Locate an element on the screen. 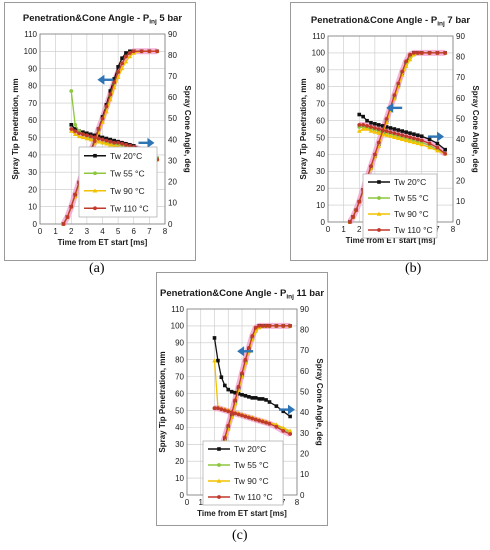 This screenshot has width=490, height=550. y2-tick-label: 0 is located at coordinates (458, 222).